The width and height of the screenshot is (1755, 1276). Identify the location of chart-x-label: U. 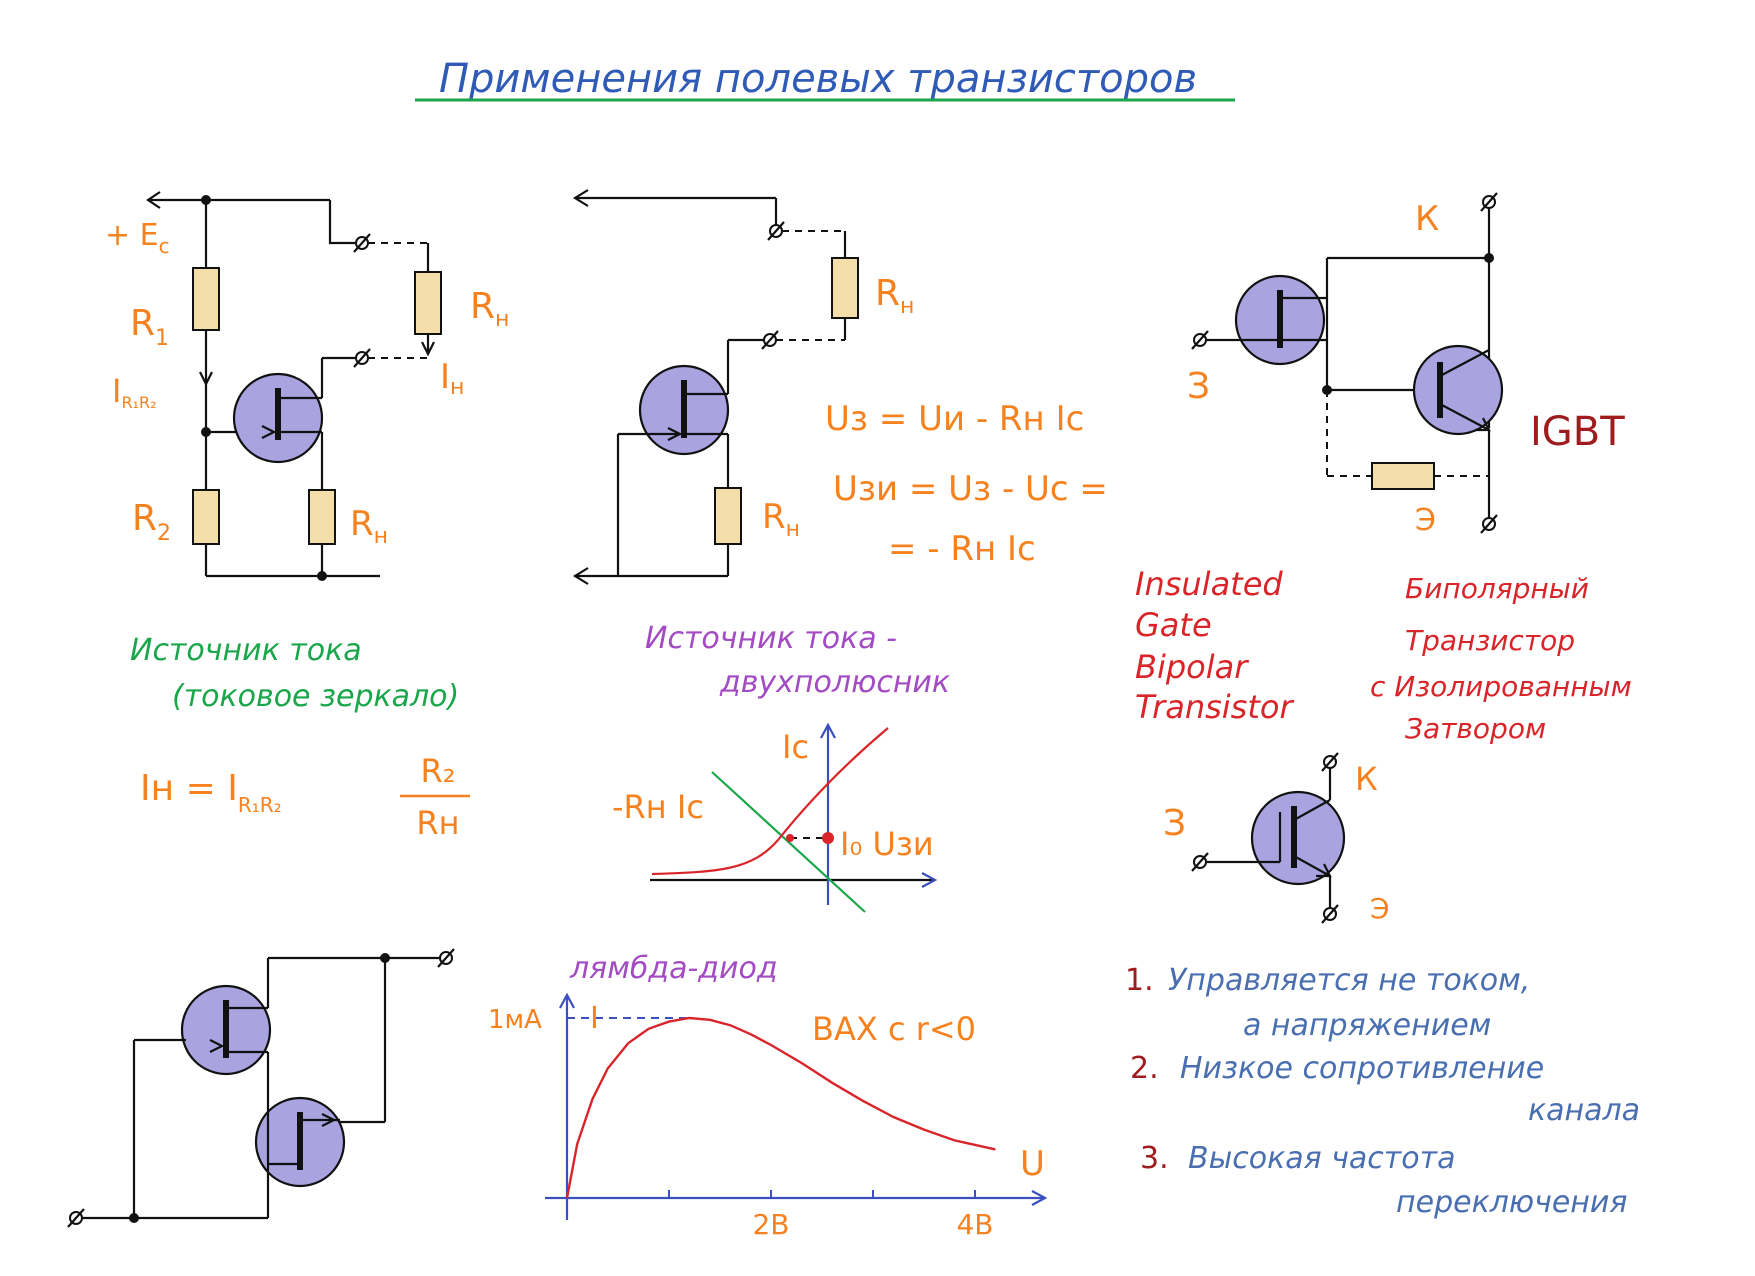
(1032, 1164).